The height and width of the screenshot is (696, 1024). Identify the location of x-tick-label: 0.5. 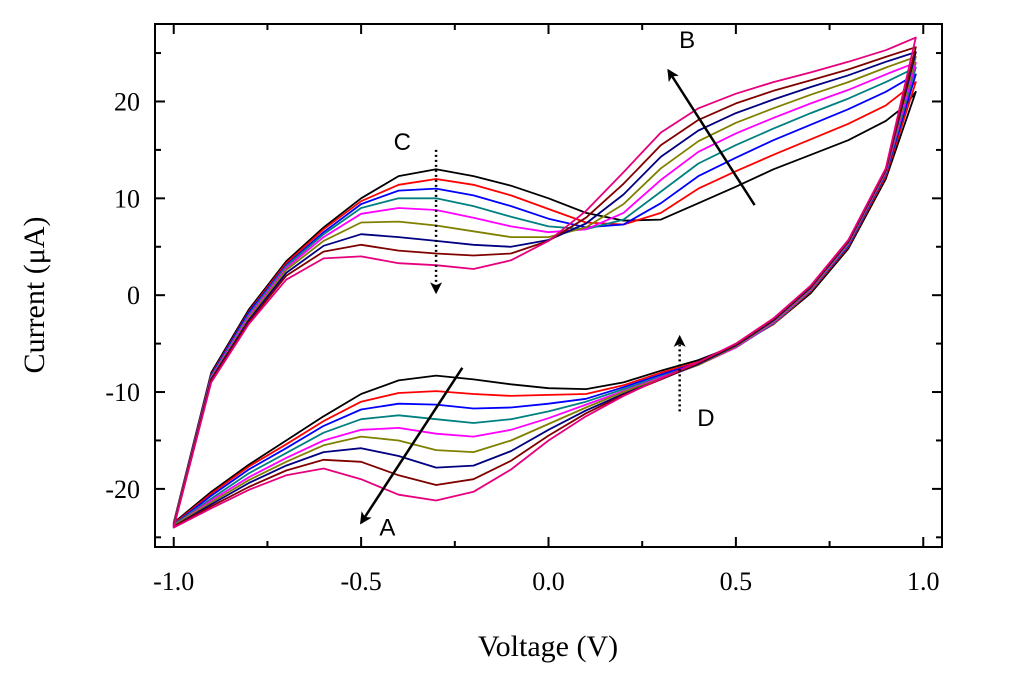
(736, 581).